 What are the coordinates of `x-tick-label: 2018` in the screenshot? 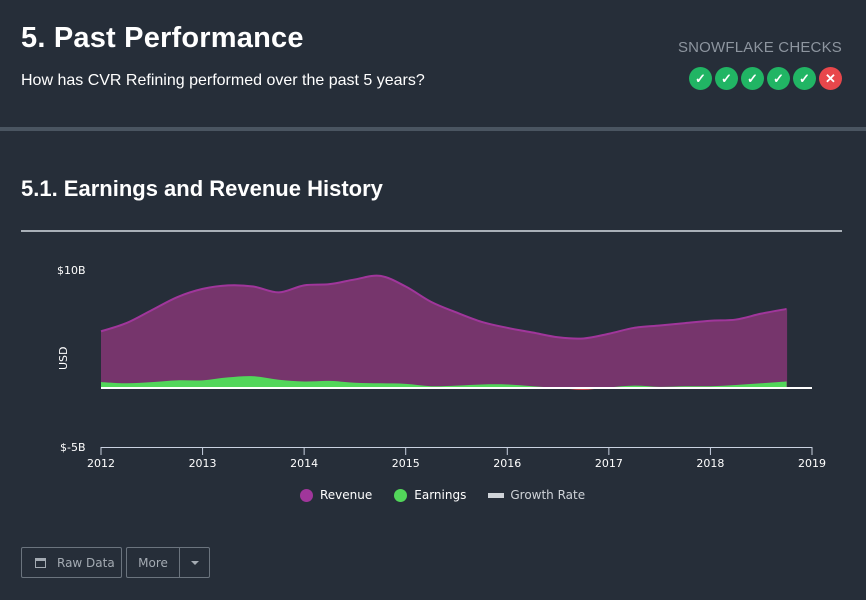 It's located at (710, 463).